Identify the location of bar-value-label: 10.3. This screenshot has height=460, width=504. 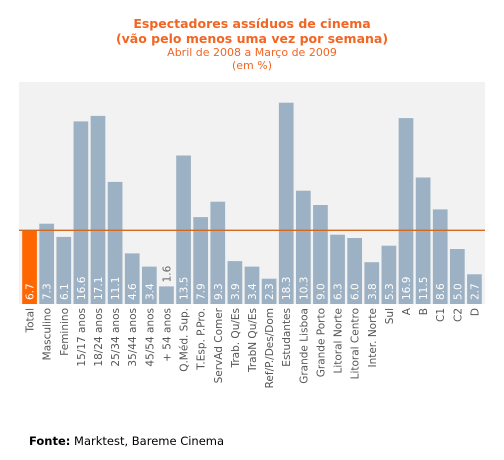
(304, 288).